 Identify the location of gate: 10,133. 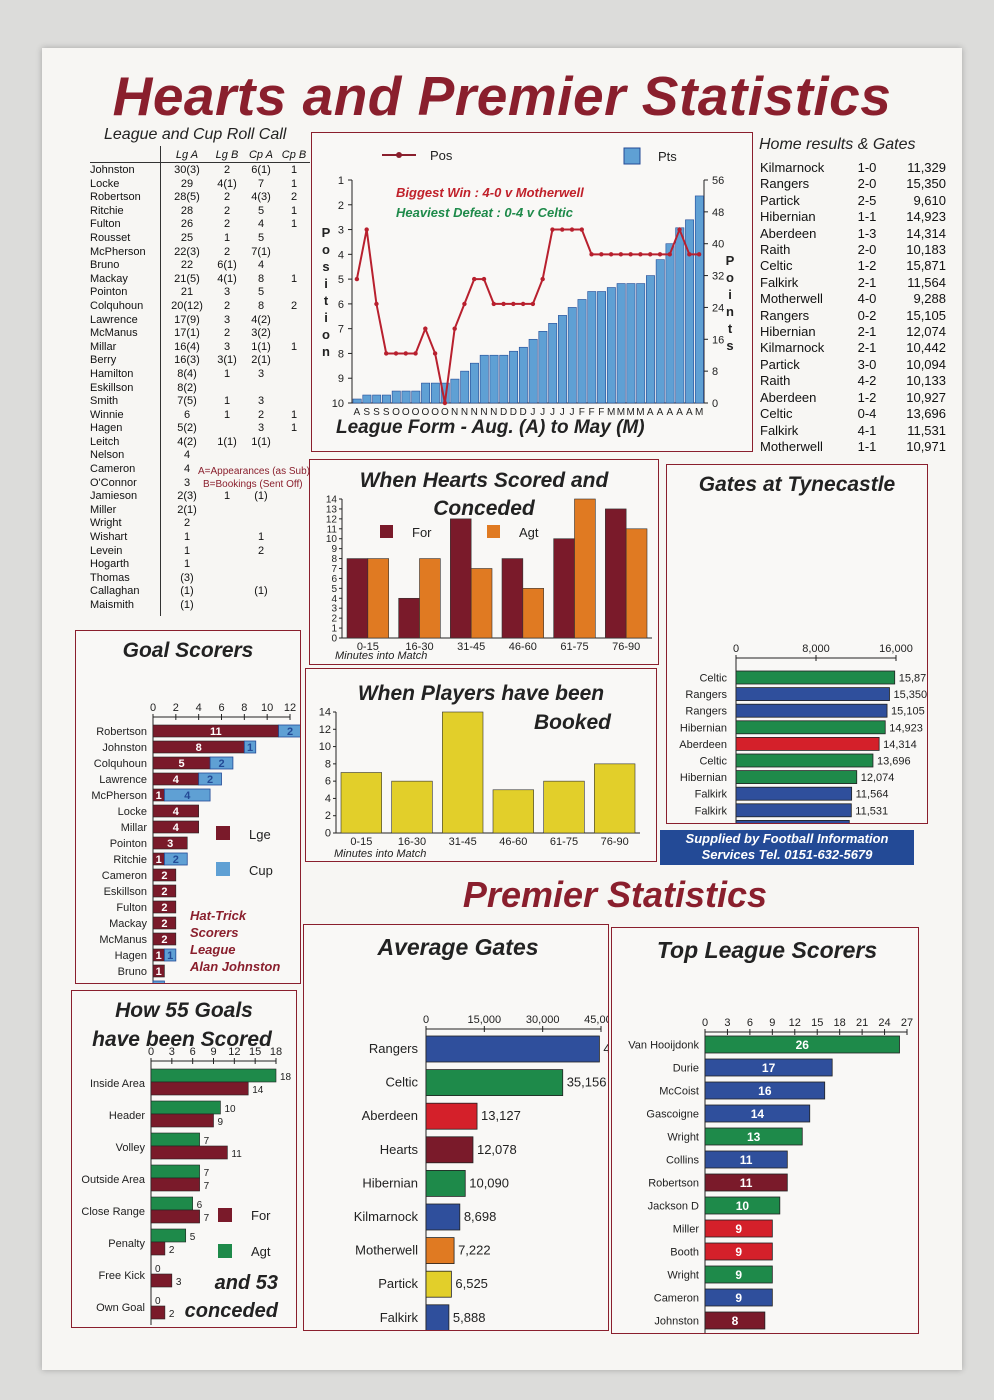
(926, 381).